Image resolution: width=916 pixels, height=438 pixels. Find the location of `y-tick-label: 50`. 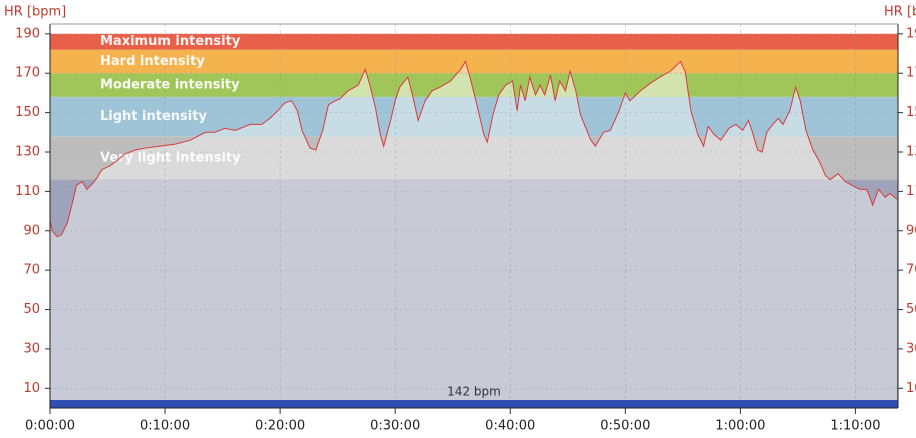

y-tick-label: 50 is located at coordinates (31, 309).